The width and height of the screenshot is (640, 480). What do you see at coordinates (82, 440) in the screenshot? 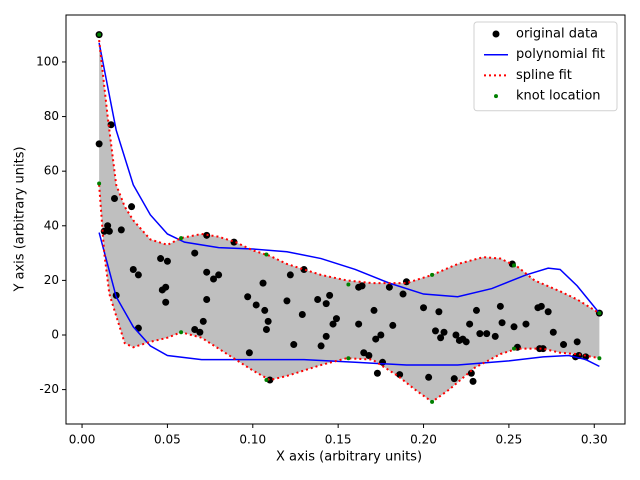
I see `x-tick-label: 0.00` at bounding box center [82, 440].